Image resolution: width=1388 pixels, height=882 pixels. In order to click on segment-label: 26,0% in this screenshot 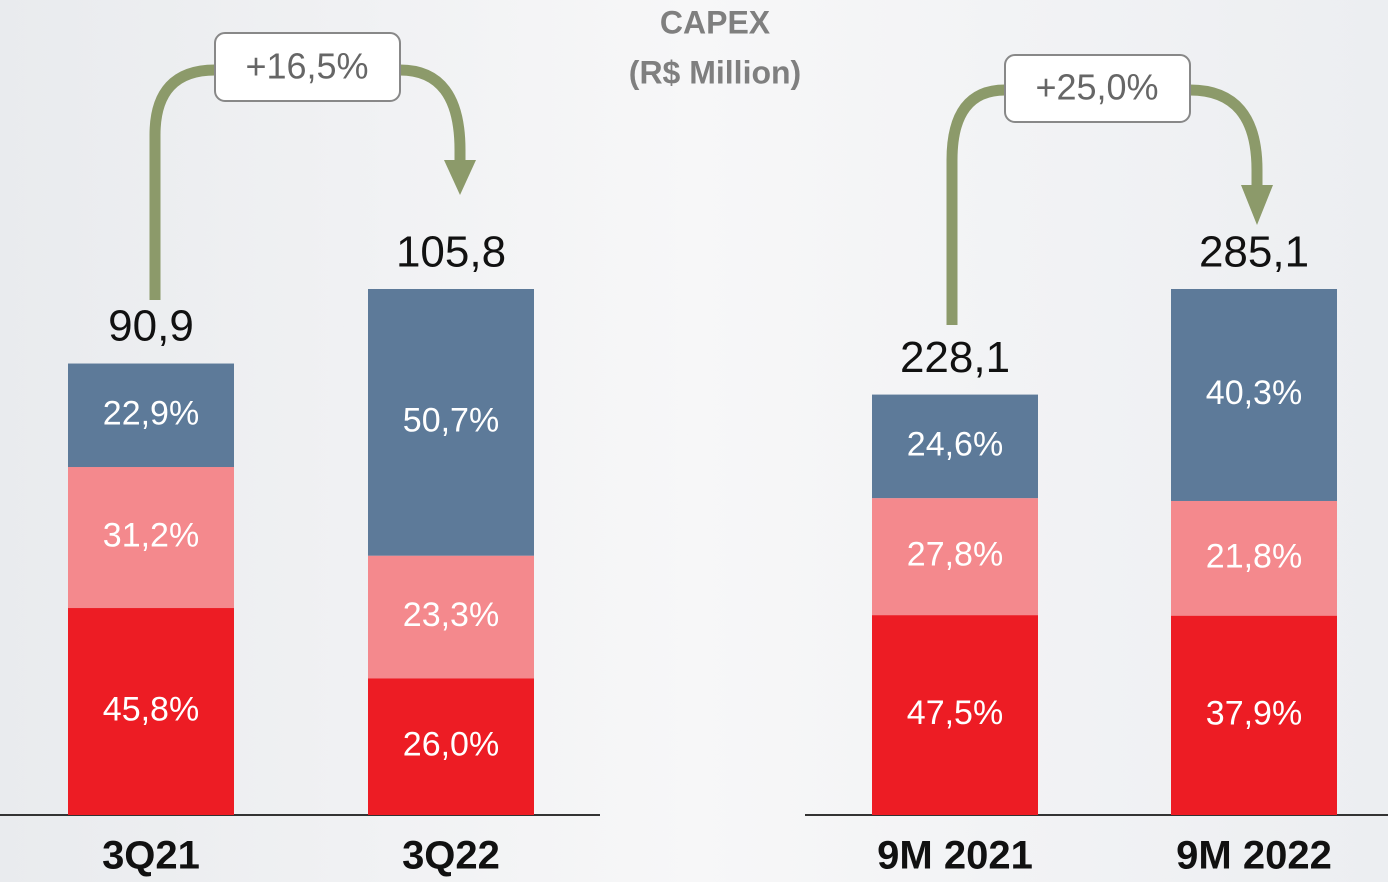, I will do `click(451, 745)`.